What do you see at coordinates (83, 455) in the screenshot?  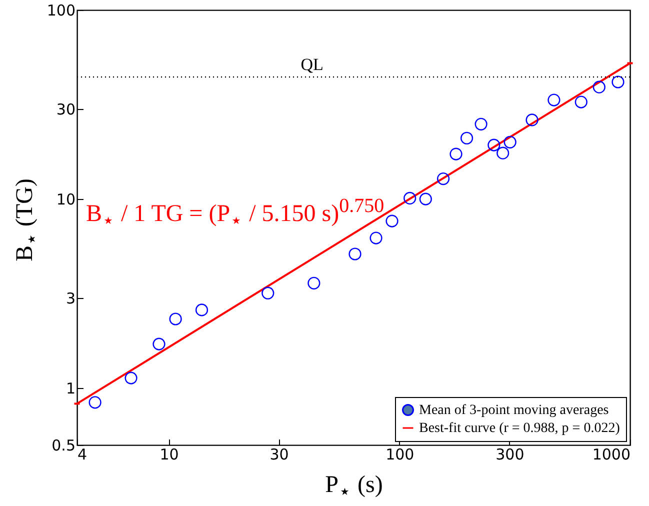 I see `x-tick-label: 4` at bounding box center [83, 455].